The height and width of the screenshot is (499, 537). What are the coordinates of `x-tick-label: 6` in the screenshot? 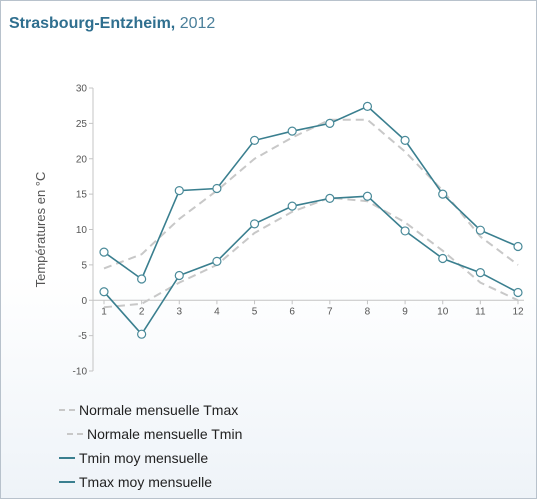 It's located at (292, 311).